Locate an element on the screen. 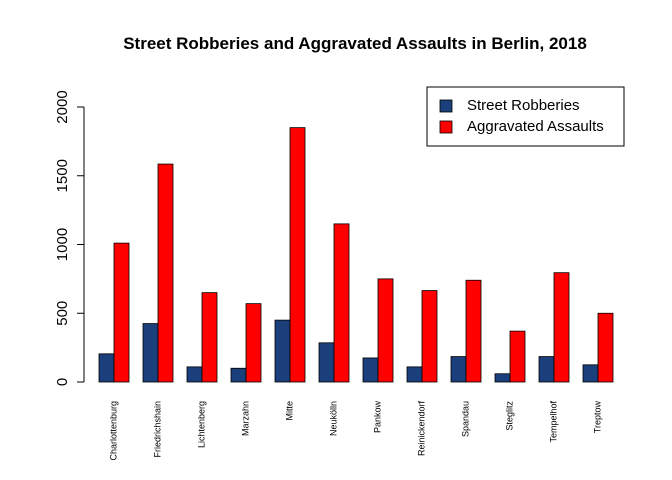 The image size is (672, 480). legend-label: Aggravated Assaults is located at coordinates (535, 126).